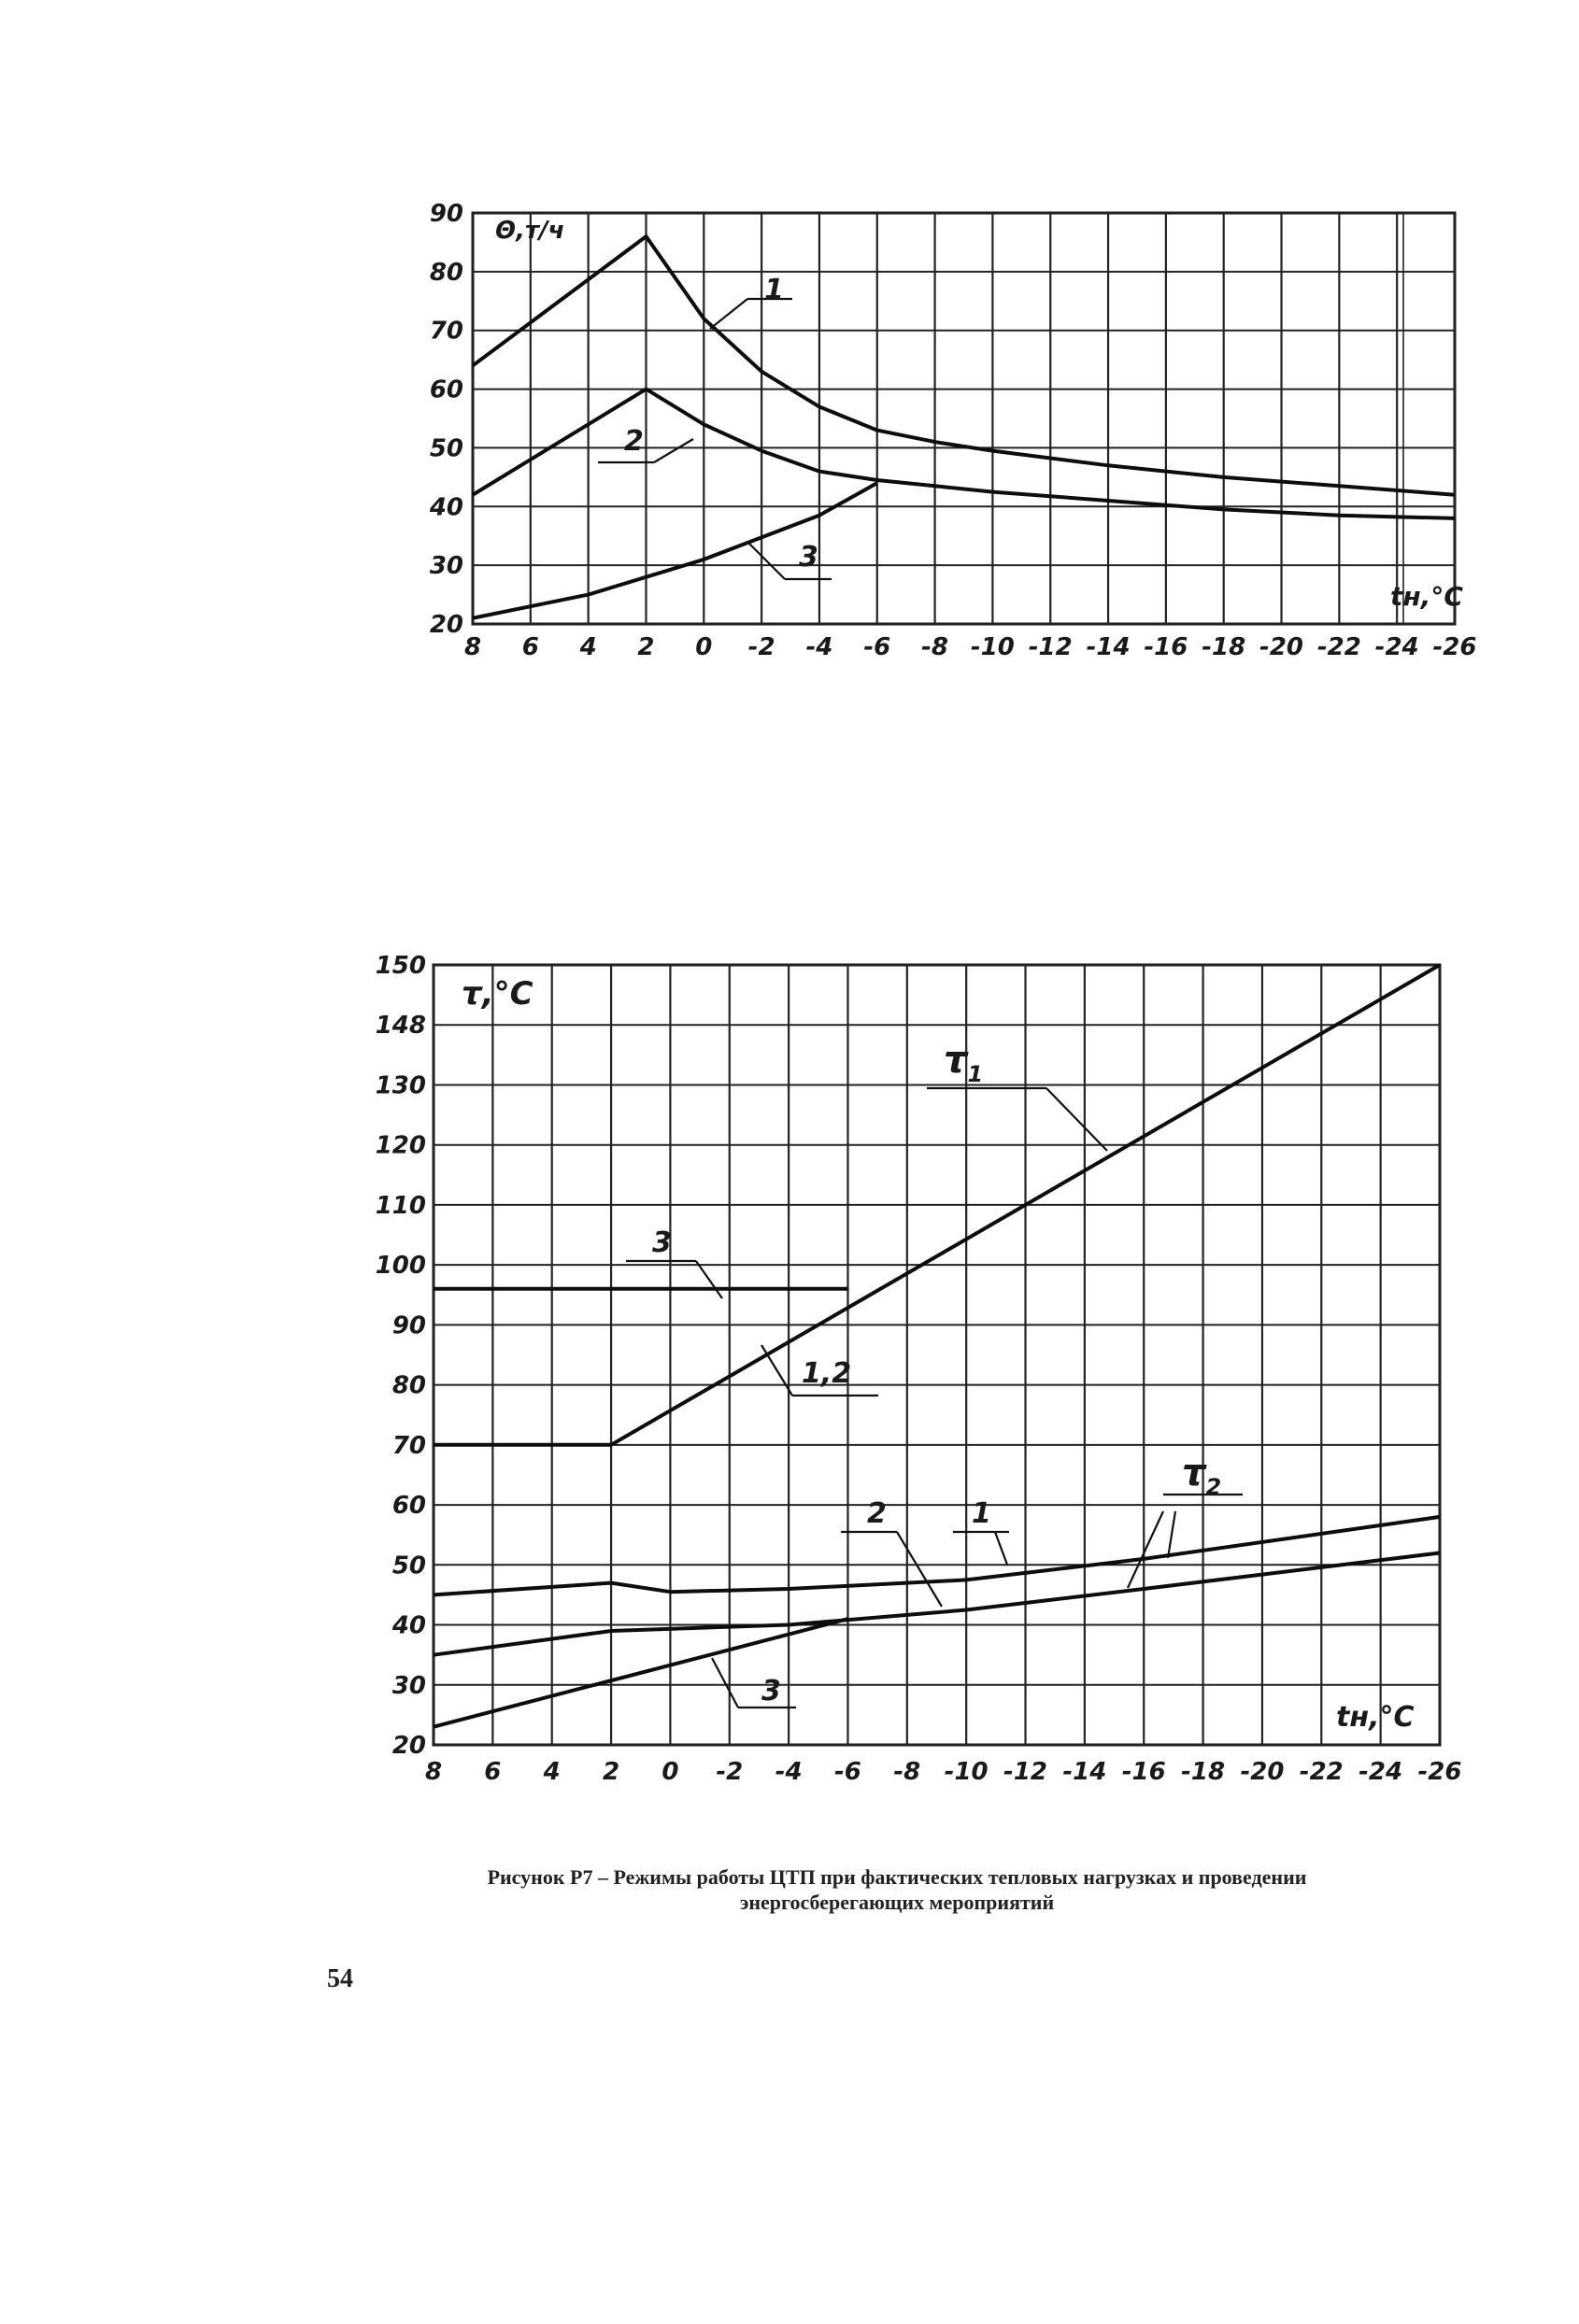  I want to click on chart1-series, so click(964, 427).